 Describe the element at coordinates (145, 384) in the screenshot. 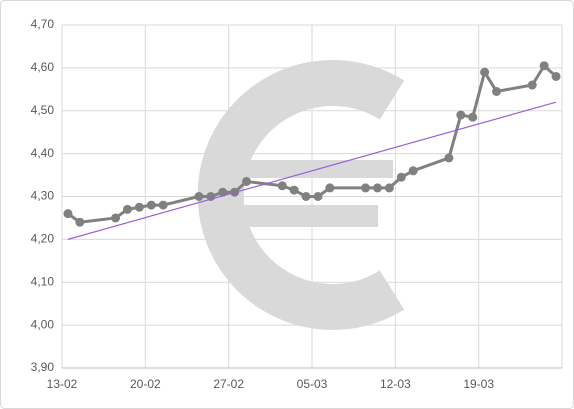

I see `x-tick-label: 20-02` at that location.